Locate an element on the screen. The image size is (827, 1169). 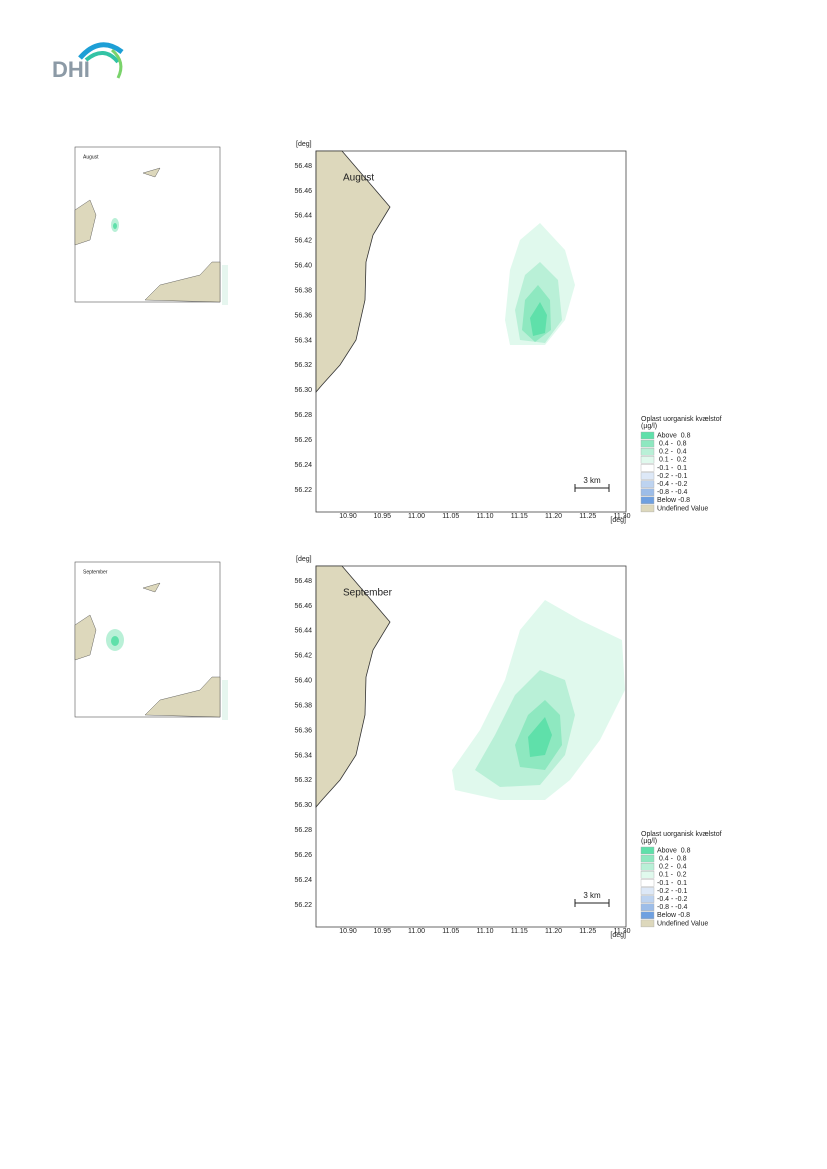
legend-label: 0.1 - 0.2 is located at coordinates (672, 460).